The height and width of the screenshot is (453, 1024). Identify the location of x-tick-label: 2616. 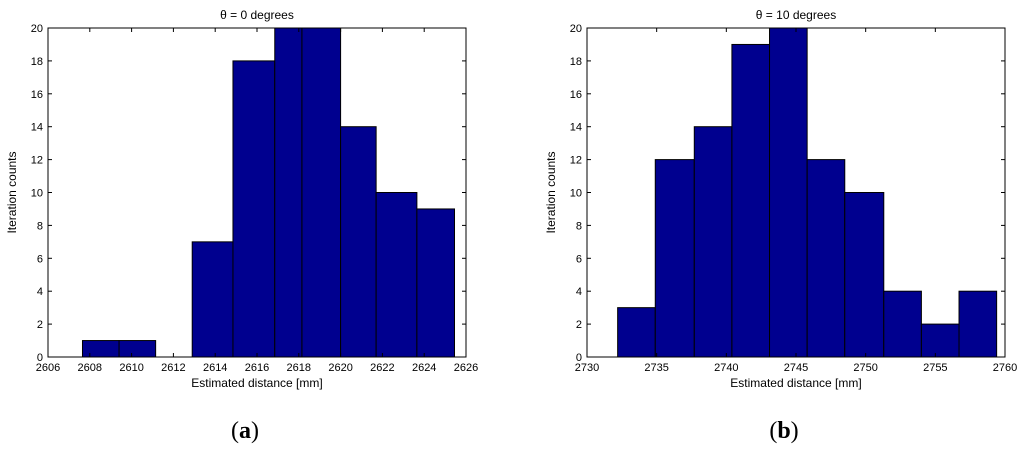
(257, 368).